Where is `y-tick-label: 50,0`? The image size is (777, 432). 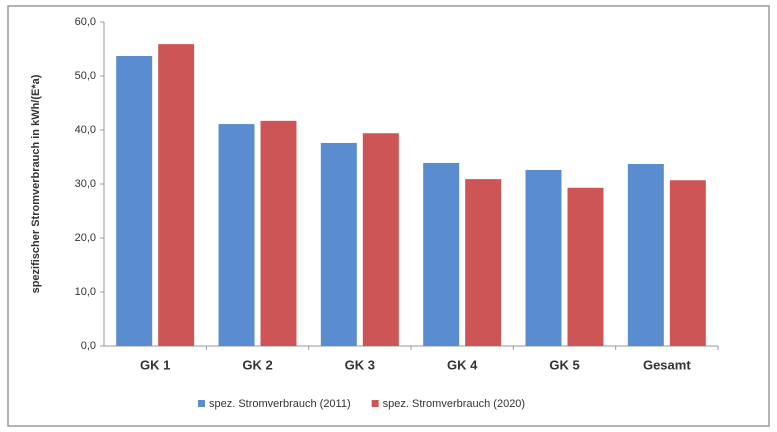
y-tick-label: 50,0 is located at coordinates (85, 76).